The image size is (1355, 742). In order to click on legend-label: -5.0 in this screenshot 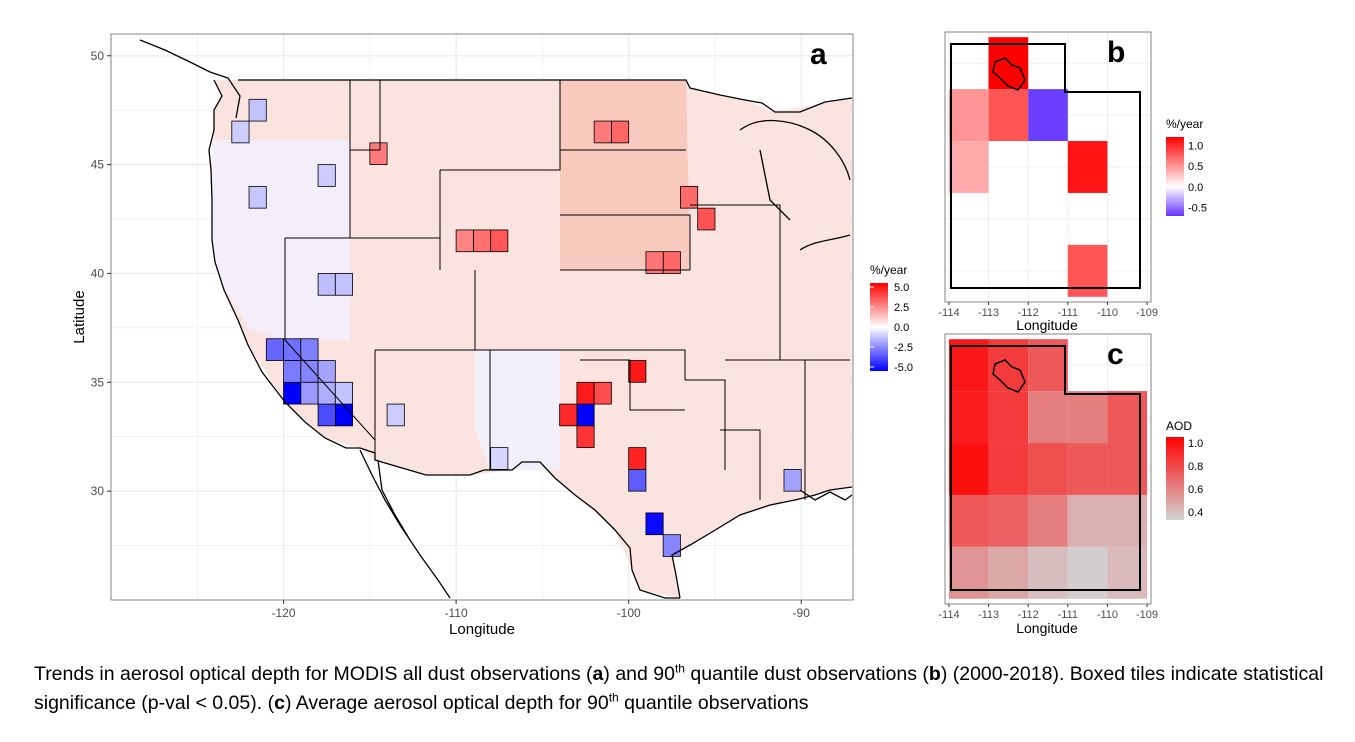, I will do `click(903, 368)`.